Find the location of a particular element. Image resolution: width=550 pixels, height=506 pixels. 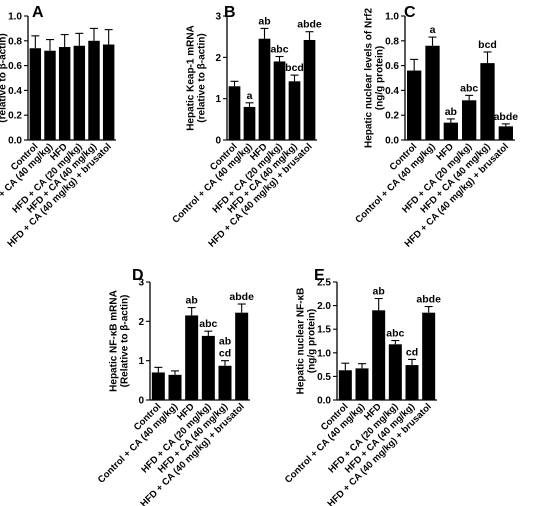

y-tick-label: 0.5 is located at coordinates (324, 377).